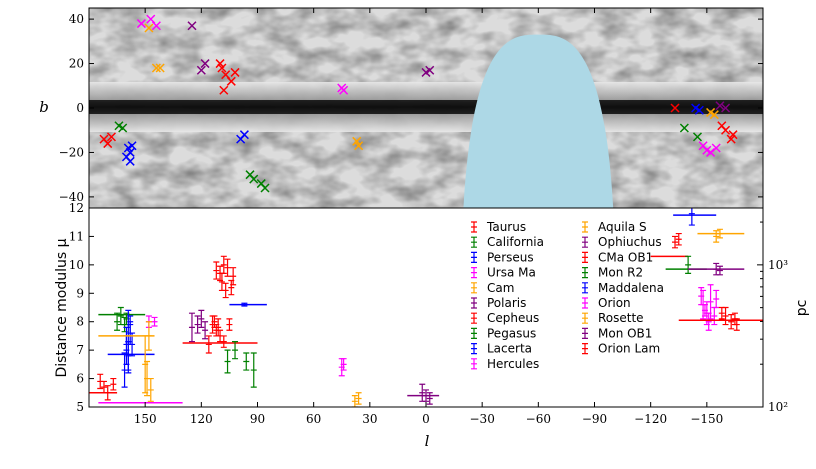 Image resolution: width=816 pixels, height=469 pixels. What do you see at coordinates (62, 307) in the screenshot?
I see `distance-y-label: Distance modulus μ` at bounding box center [62, 307].